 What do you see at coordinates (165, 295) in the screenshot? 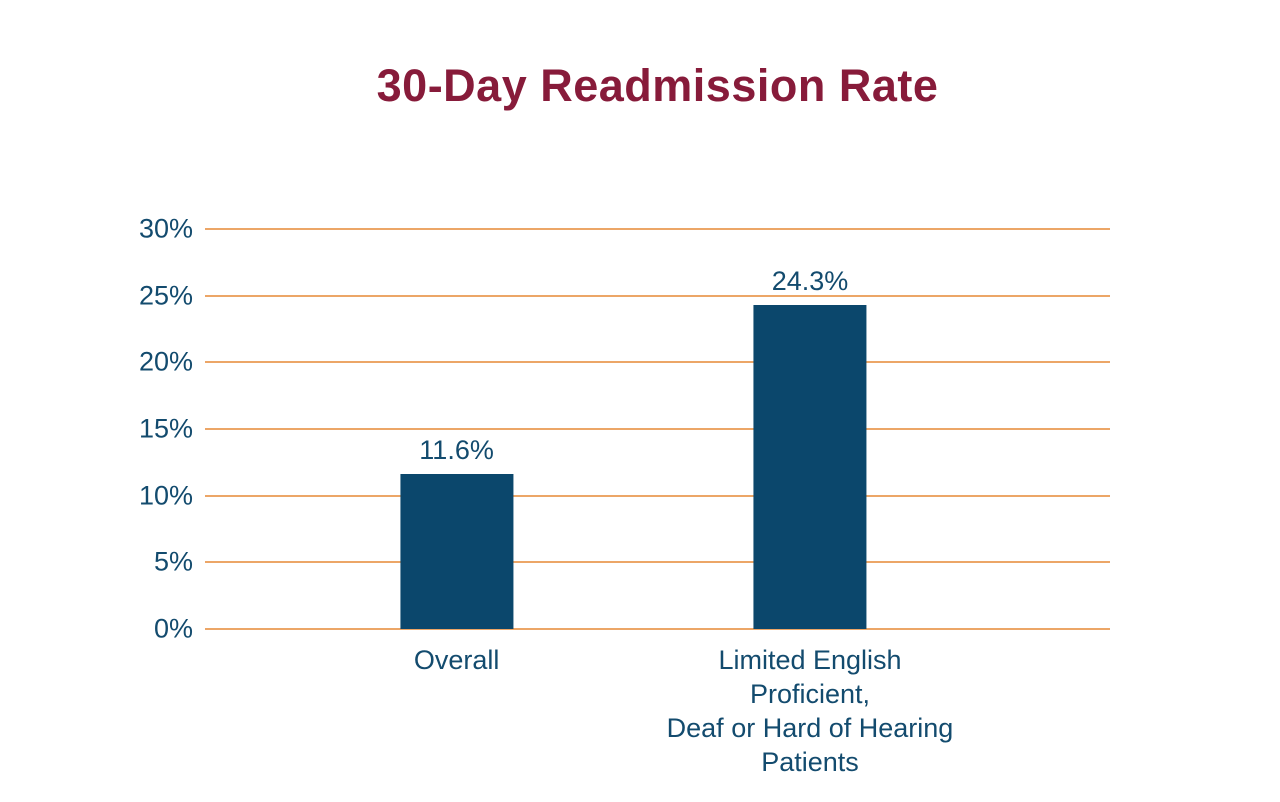
I see `y-axis-tick-label-25%: 25%` at bounding box center [165, 295].